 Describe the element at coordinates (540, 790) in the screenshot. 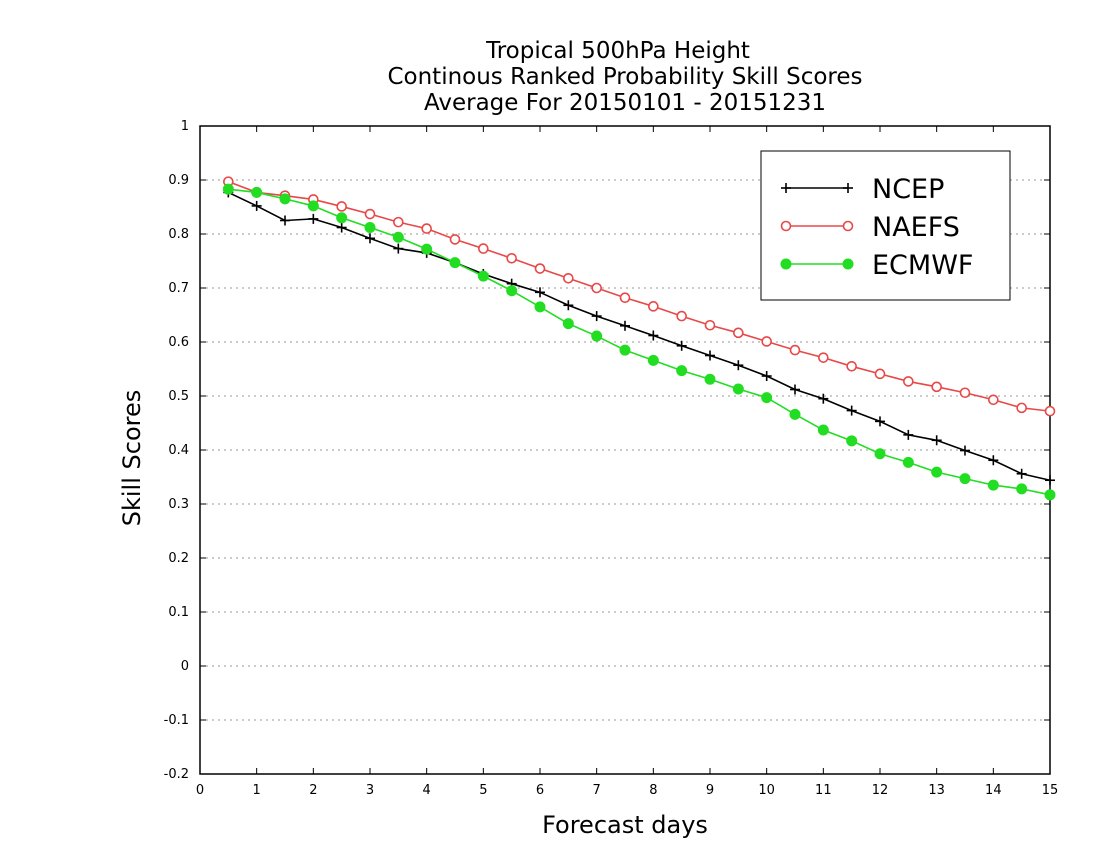

I see `x-tick-label: 6` at that location.